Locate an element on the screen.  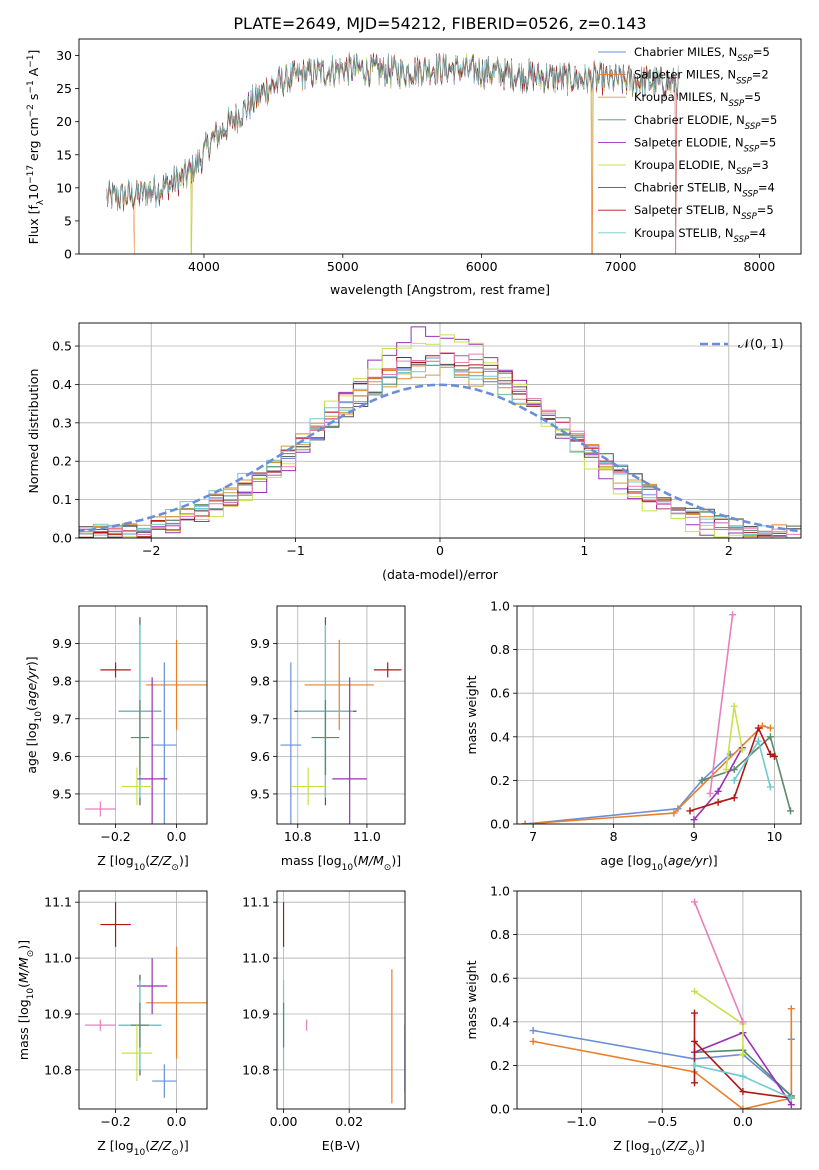
x-axis-label: age [log10(age/yr)] is located at coordinates (658, 863).